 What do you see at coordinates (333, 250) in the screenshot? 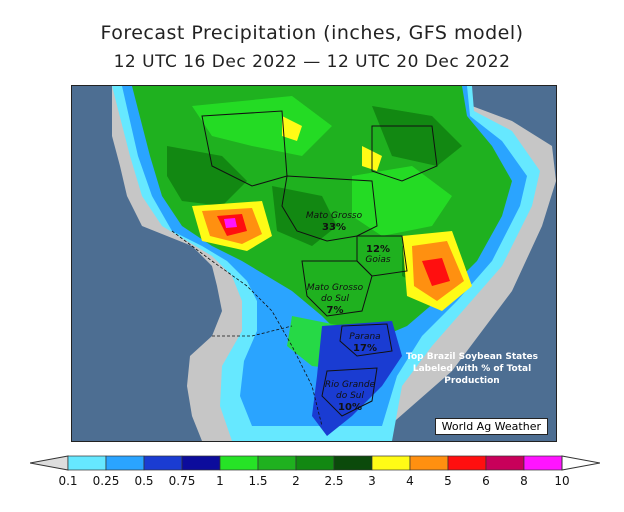
I see `precip-red` at bounding box center [333, 250].